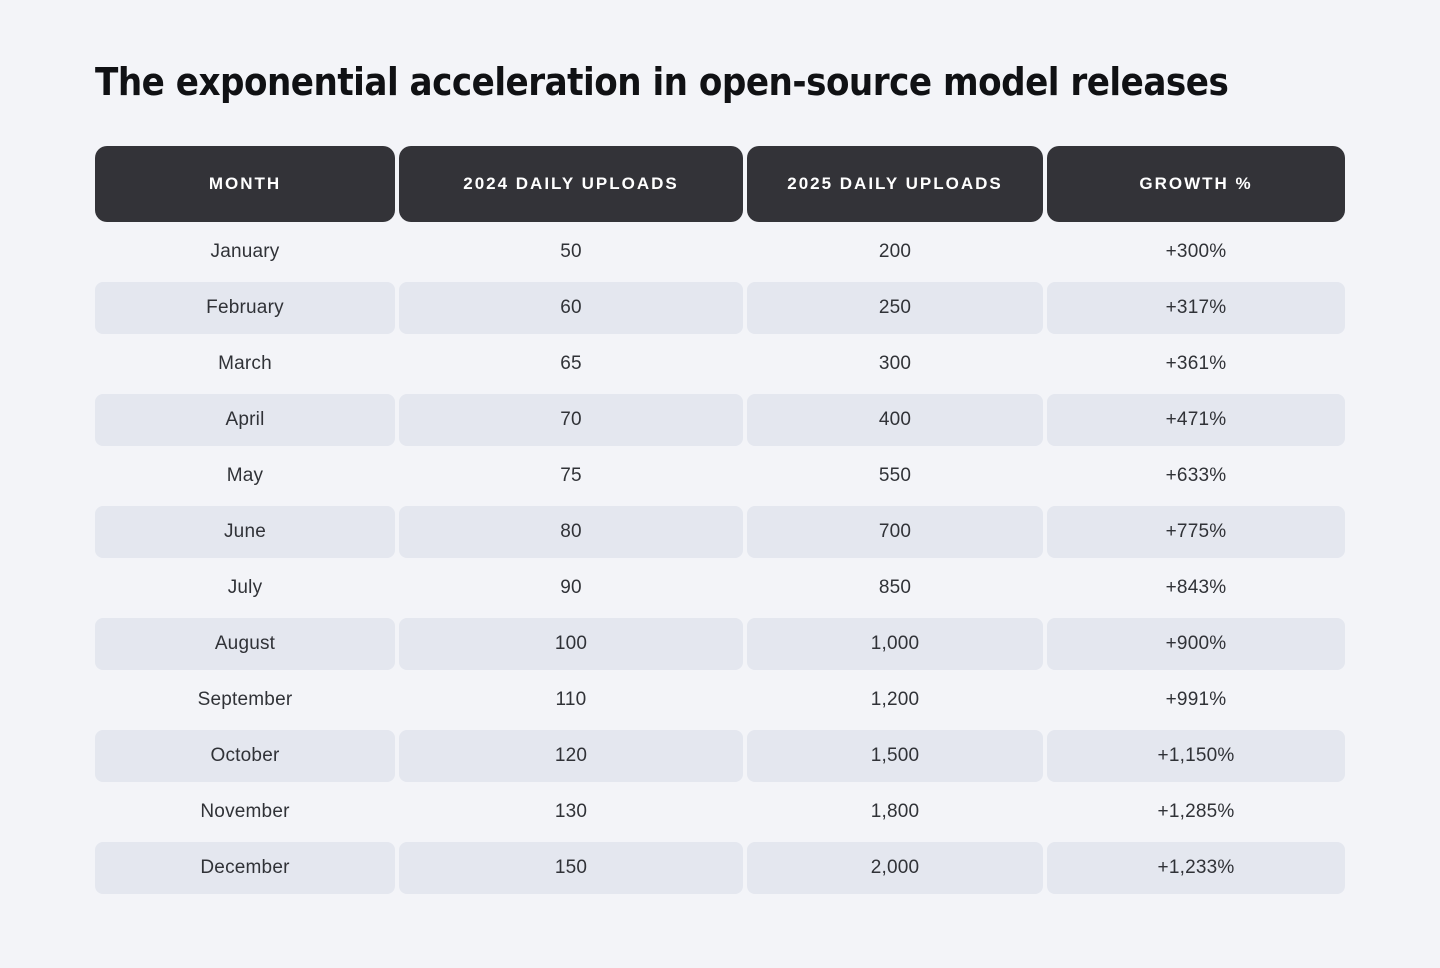 The width and height of the screenshot is (1440, 968). Describe the element at coordinates (245, 363) in the screenshot. I see `cell-month: March` at that location.